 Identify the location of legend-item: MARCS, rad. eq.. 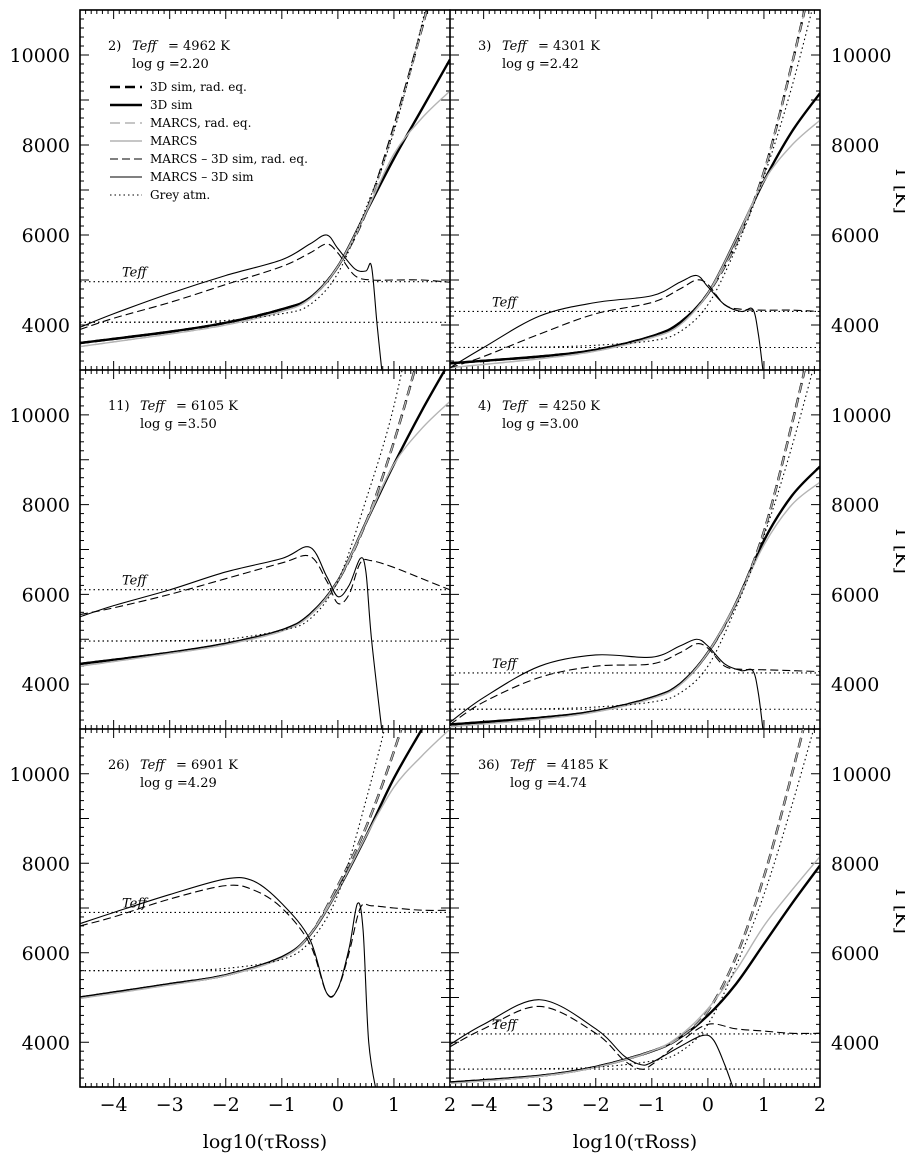
(180, 123).